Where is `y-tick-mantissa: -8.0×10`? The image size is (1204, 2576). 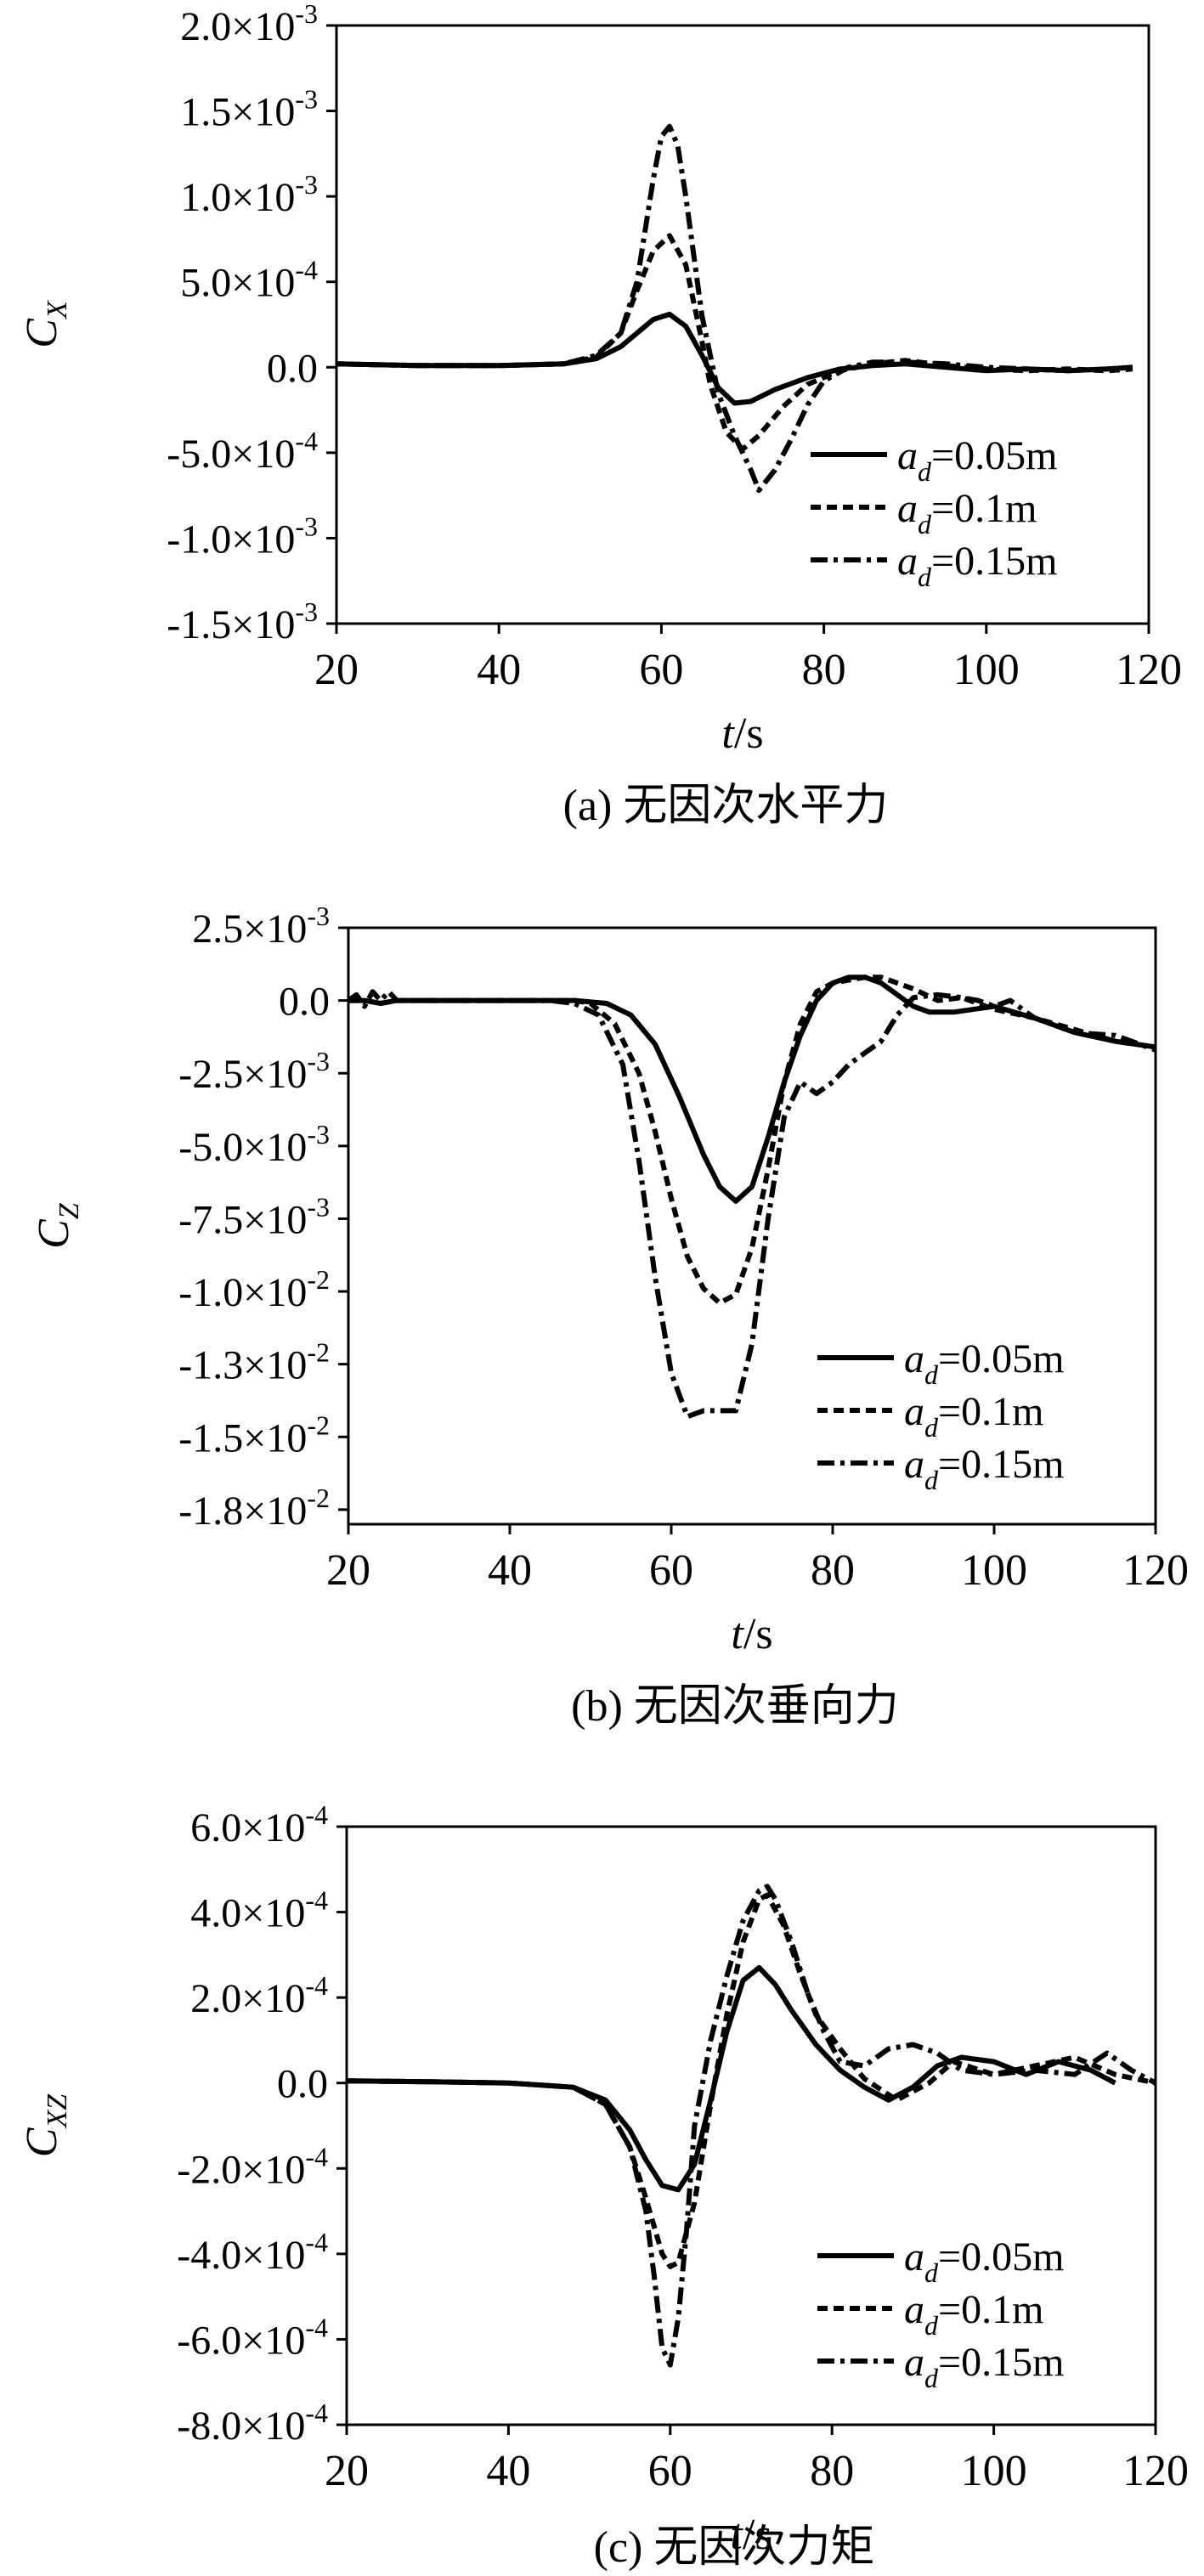
y-tick-mantissa: -8.0×10 is located at coordinates (241, 2426).